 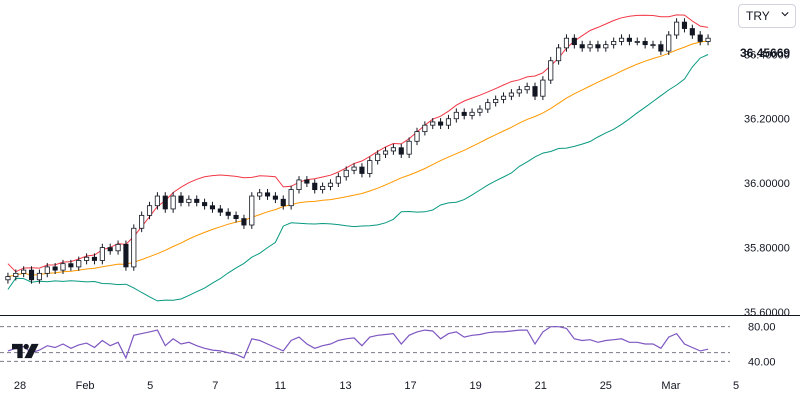 What do you see at coordinates (215, 386) in the screenshot?
I see `x-tick-label: 7` at bounding box center [215, 386].